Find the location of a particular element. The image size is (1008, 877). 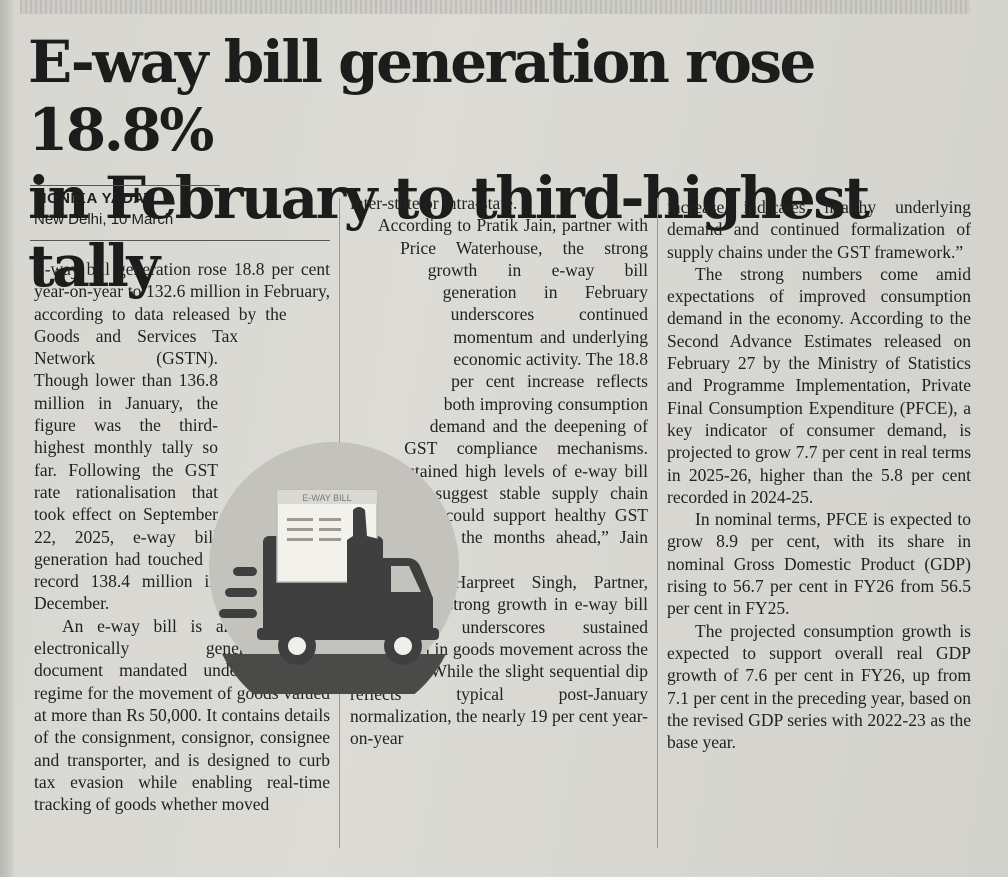

speed-lines-icon is located at coordinates (238, 592).